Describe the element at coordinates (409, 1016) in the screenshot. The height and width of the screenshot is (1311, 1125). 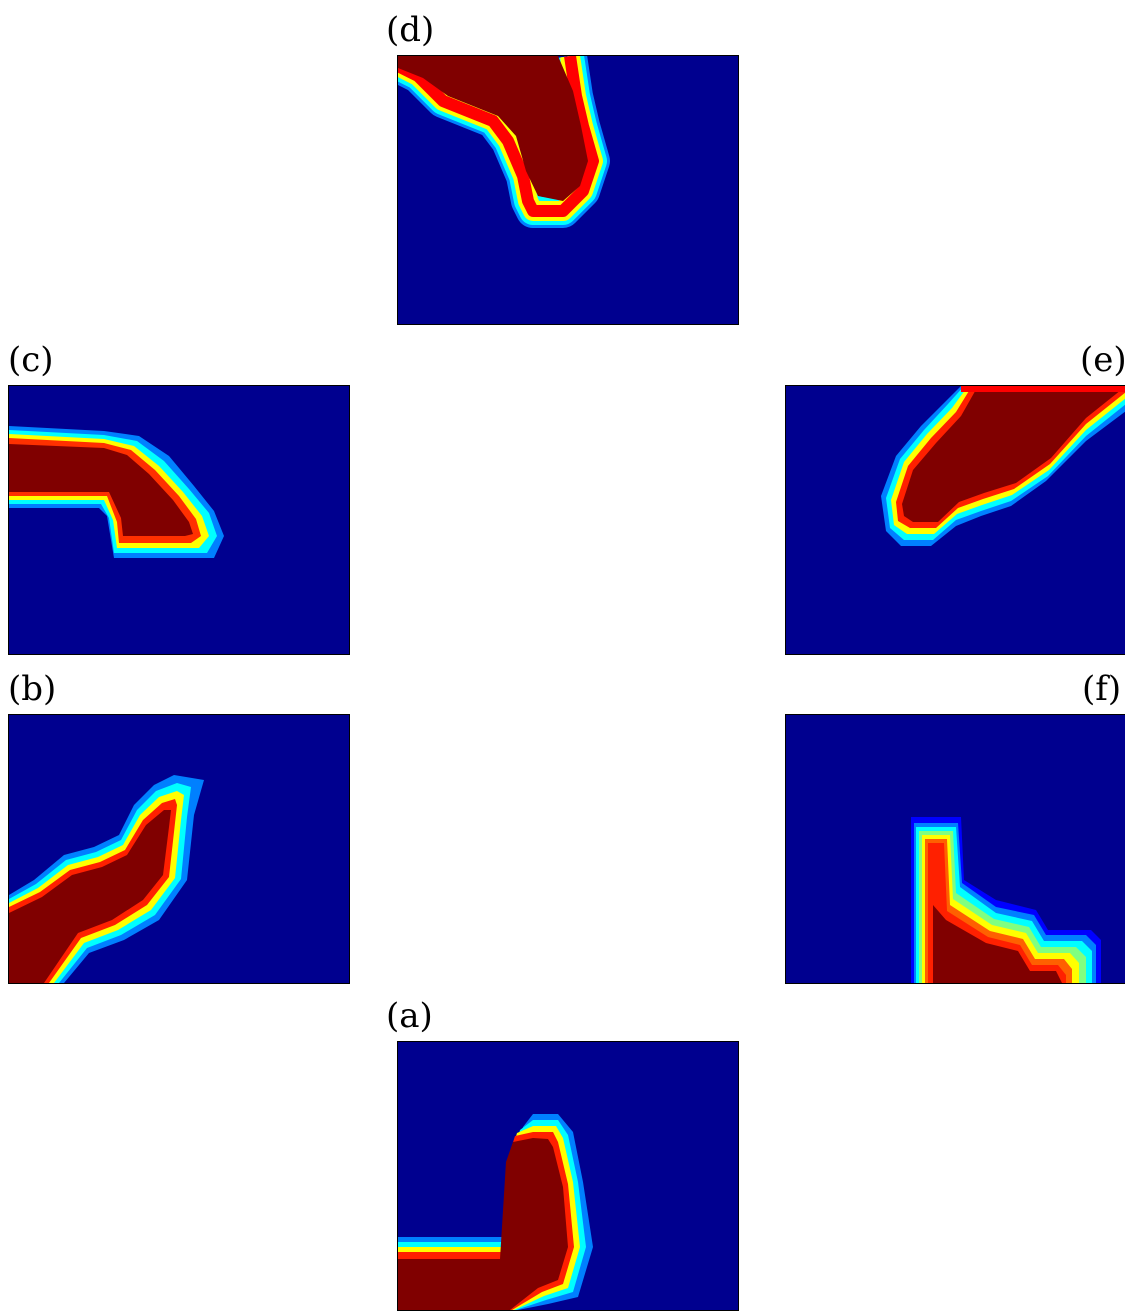
I see `panel-label-a: (a)` at that location.